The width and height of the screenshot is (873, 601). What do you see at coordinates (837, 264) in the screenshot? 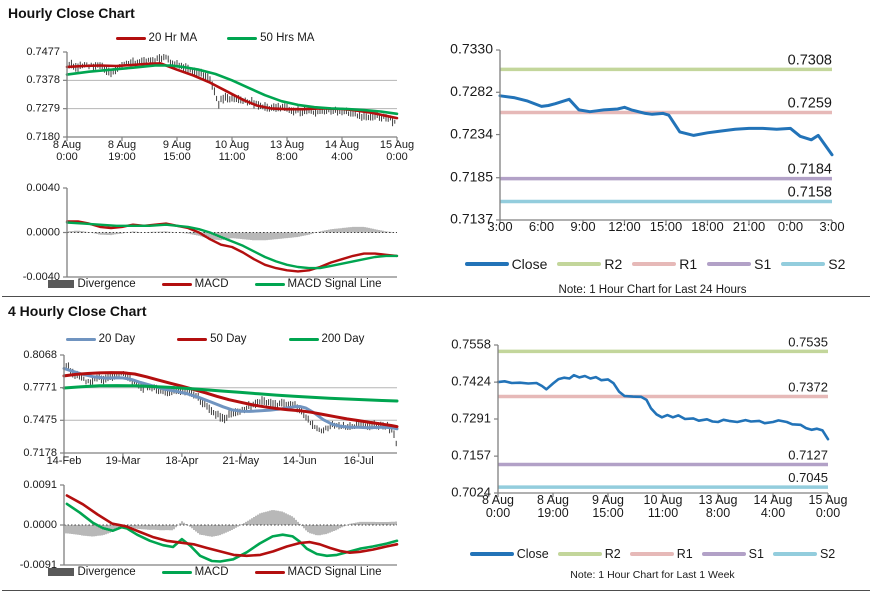
I see `legend-label: S2` at bounding box center [837, 264].